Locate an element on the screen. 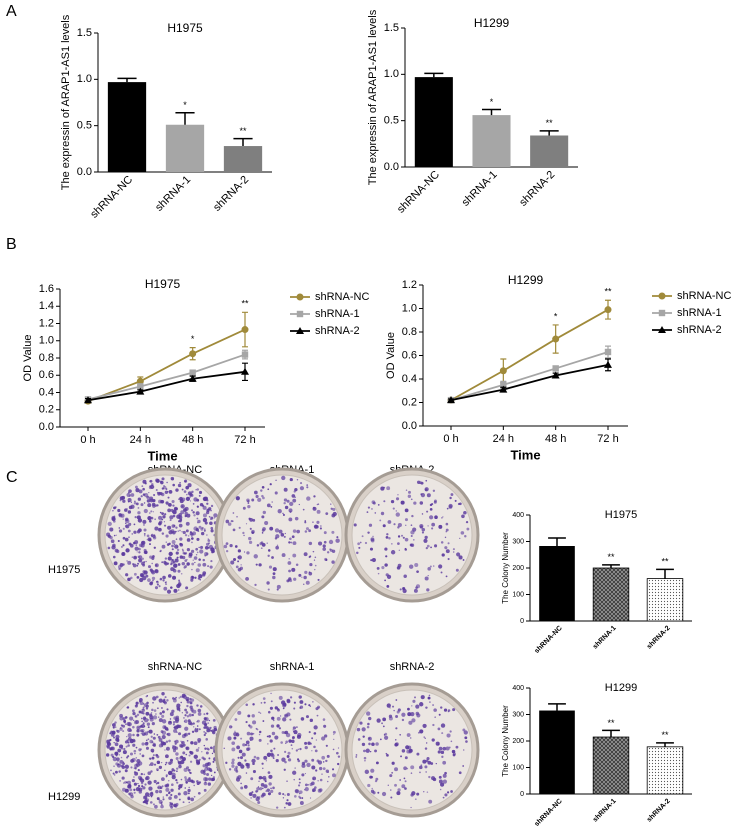 This screenshot has width=731, height=837. y-tick-label: 0.0 is located at coordinates (391, 167).